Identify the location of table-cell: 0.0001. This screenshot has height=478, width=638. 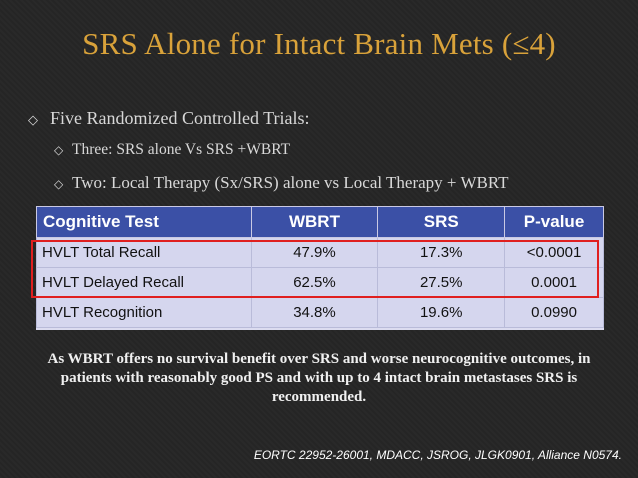
(554, 282).